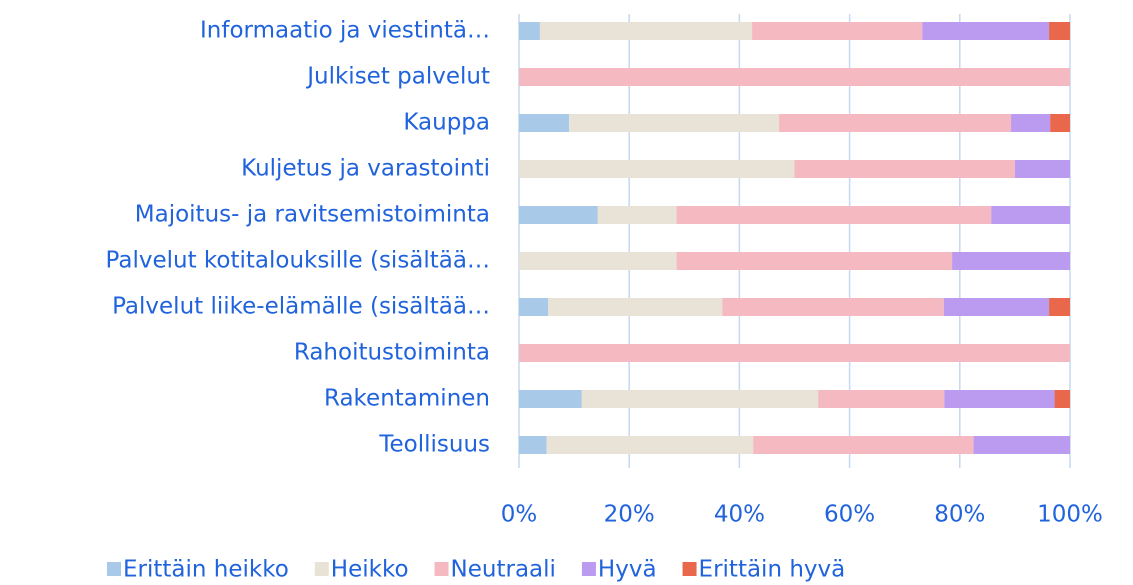  Describe the element at coordinates (206, 570) in the screenshot. I see `legend-label: Erittäin heikko` at that location.